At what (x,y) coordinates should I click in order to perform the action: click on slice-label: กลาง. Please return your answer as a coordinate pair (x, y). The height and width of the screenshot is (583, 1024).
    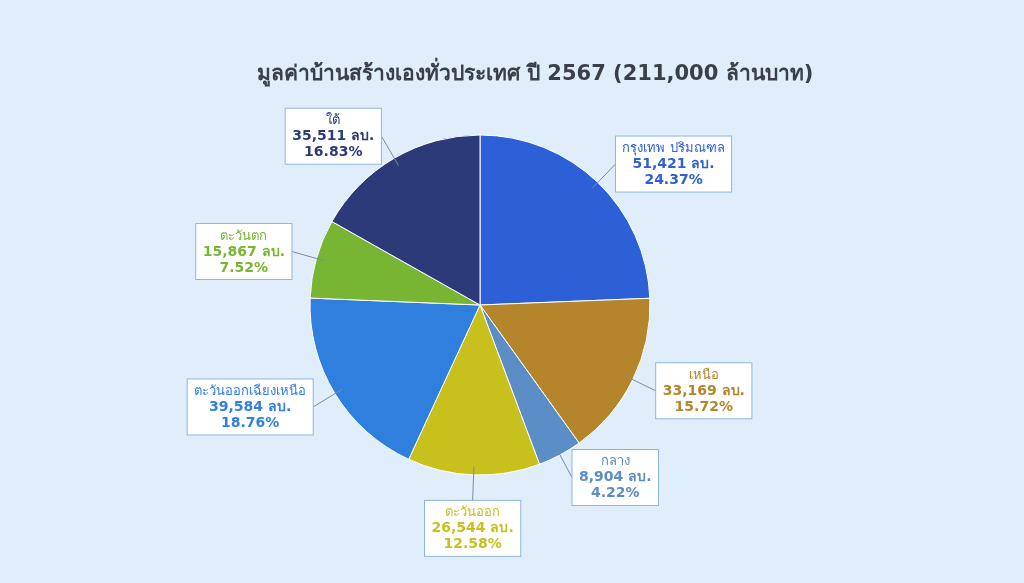
    Looking at the image, I should click on (615, 461).